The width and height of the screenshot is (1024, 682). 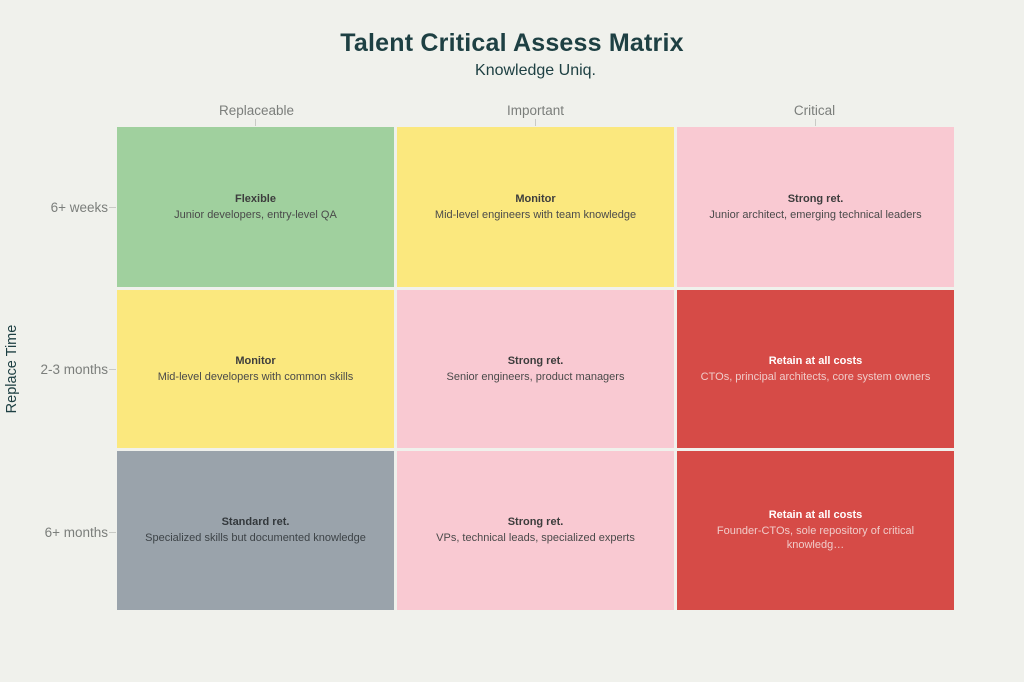 I want to click on y-axis-label: Replace Time, so click(x=12, y=369).